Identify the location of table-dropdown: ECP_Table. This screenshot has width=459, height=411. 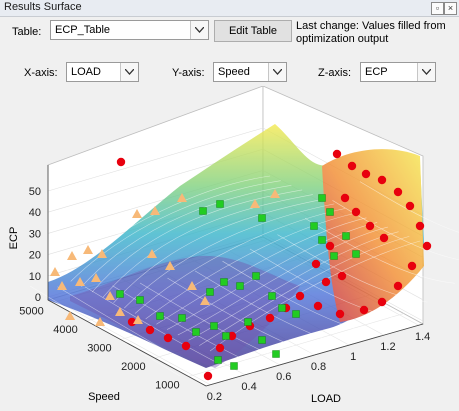
(129, 30).